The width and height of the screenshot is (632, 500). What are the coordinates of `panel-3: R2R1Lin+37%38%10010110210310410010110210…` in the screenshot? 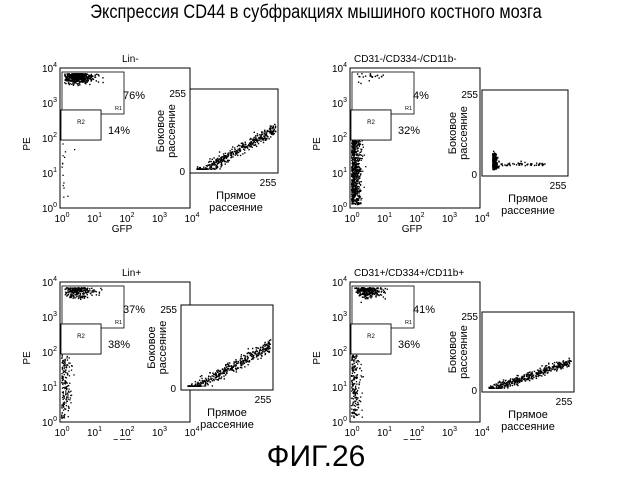 It's located at (147, 354).